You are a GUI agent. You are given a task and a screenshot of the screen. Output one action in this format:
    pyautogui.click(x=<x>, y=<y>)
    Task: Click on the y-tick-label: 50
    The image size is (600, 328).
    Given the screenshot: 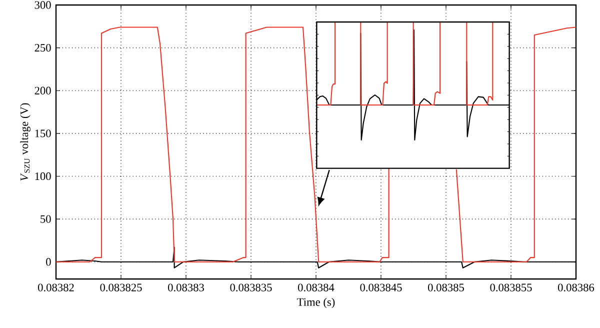 What is the action you would take?
    pyautogui.click(x=45, y=219)
    